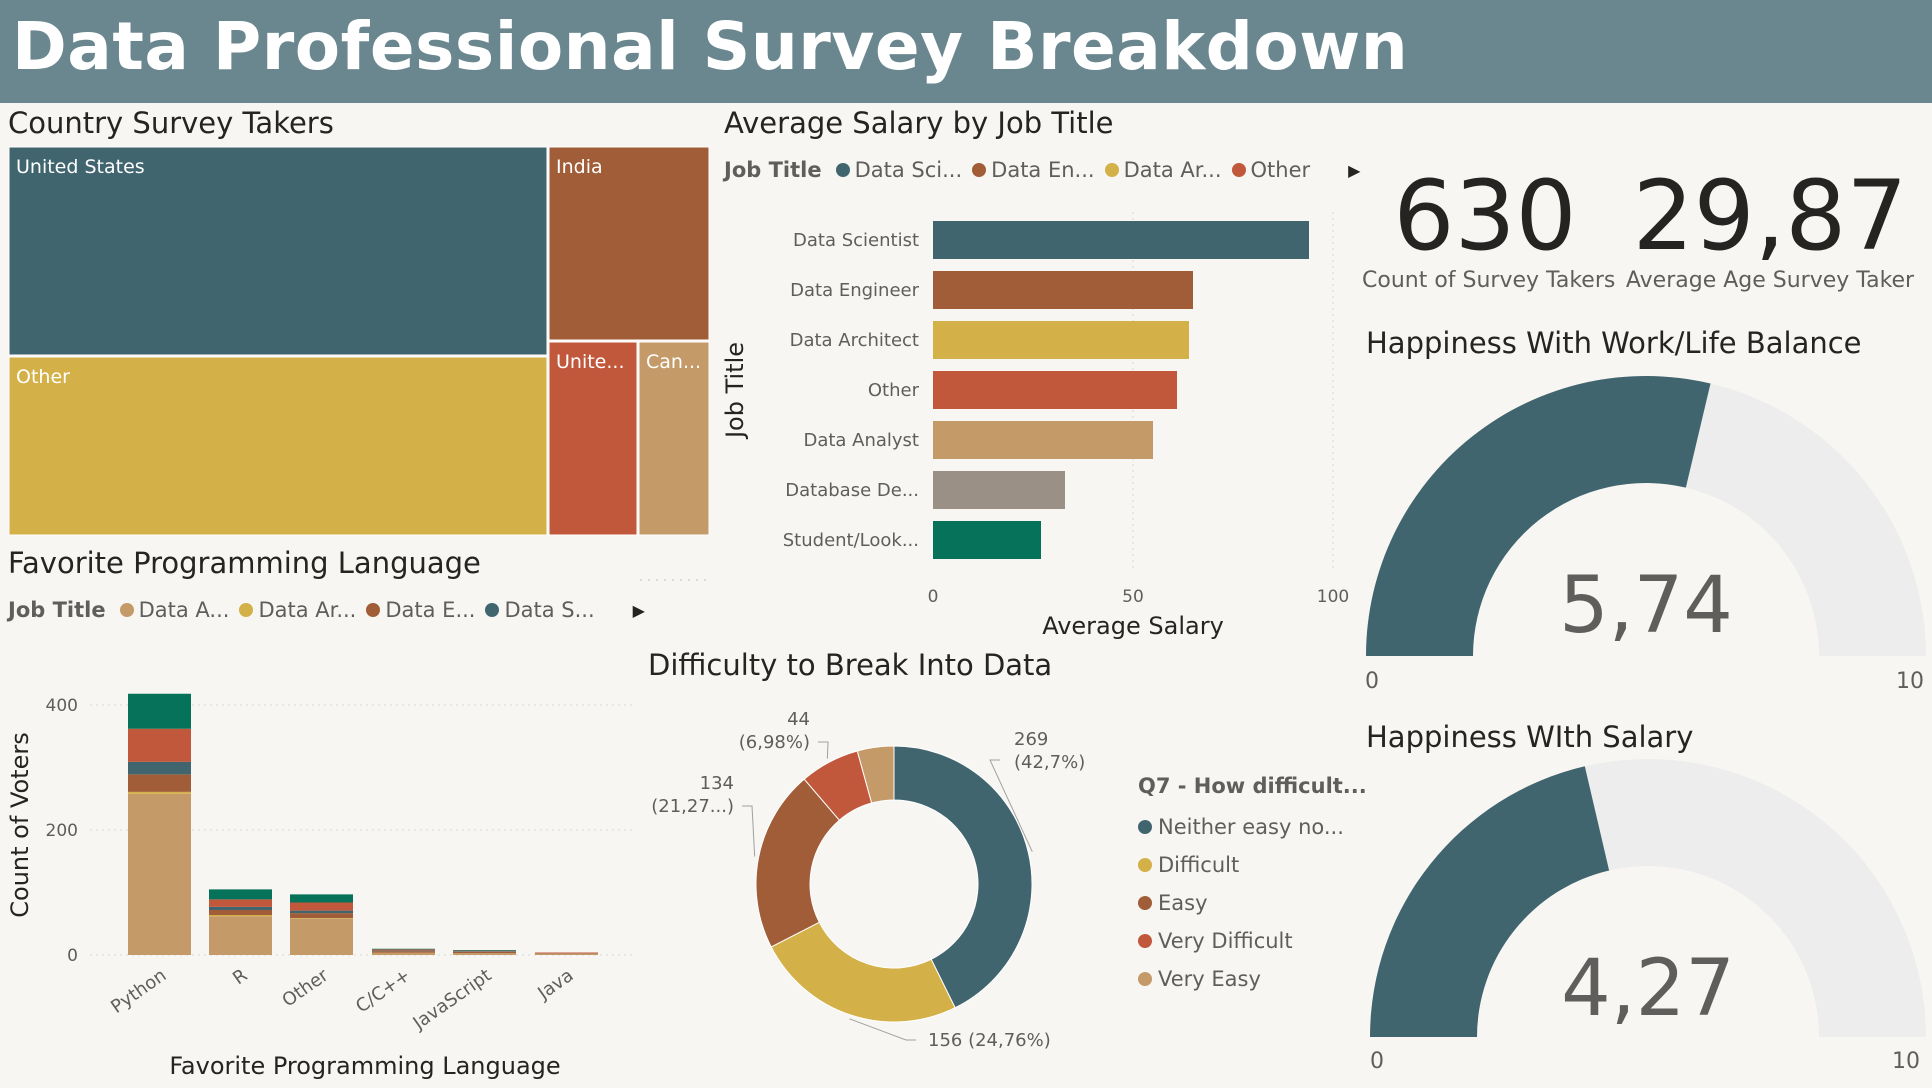 Image resolution: width=1932 pixels, height=1088 pixels. What do you see at coordinates (452, 1000) in the screenshot?
I see `language-category-label: JavaScript` at bounding box center [452, 1000].